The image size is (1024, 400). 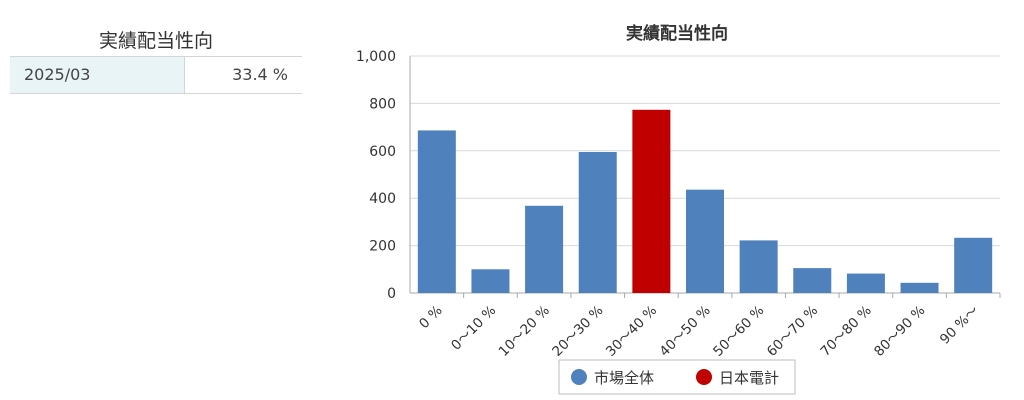 I want to click on x-tick-label: 70～80 %, so click(x=845, y=330).